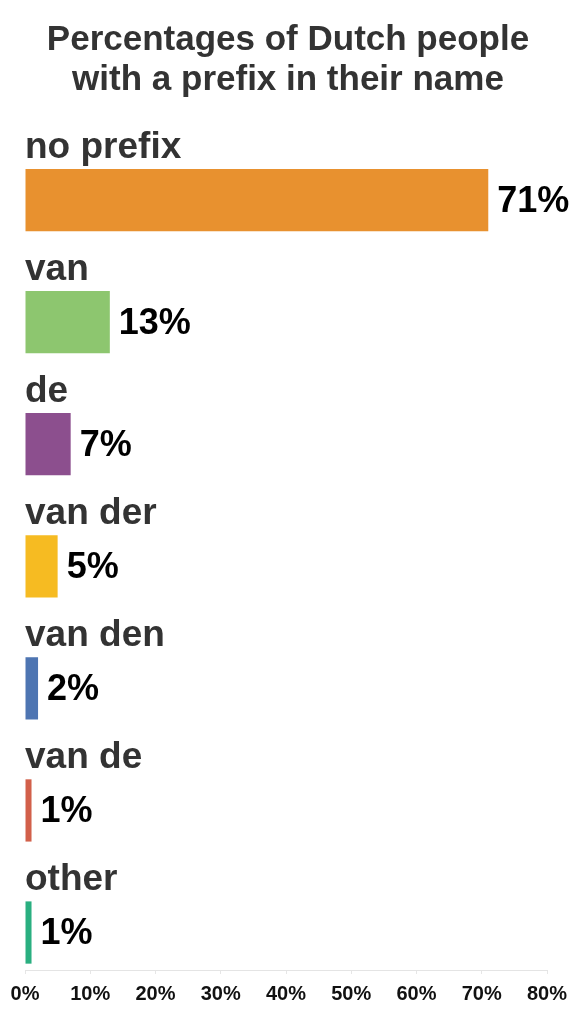 This screenshot has width=576, height=1024. Describe the element at coordinates (105, 444) in the screenshot. I see `data-label: 7%` at that location.